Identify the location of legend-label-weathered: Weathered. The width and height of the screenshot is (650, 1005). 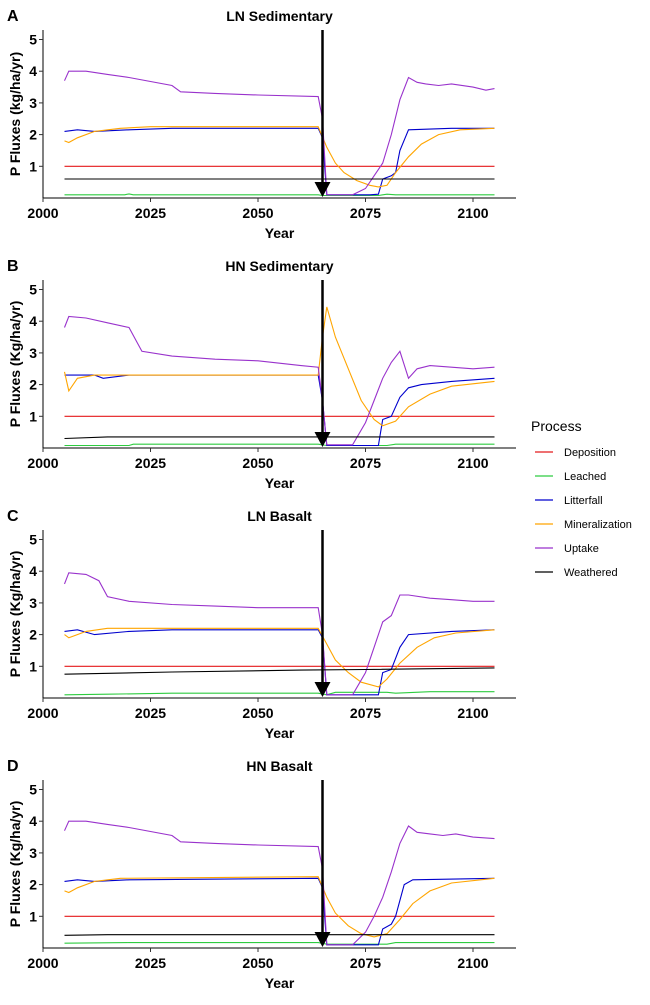
(591, 573).